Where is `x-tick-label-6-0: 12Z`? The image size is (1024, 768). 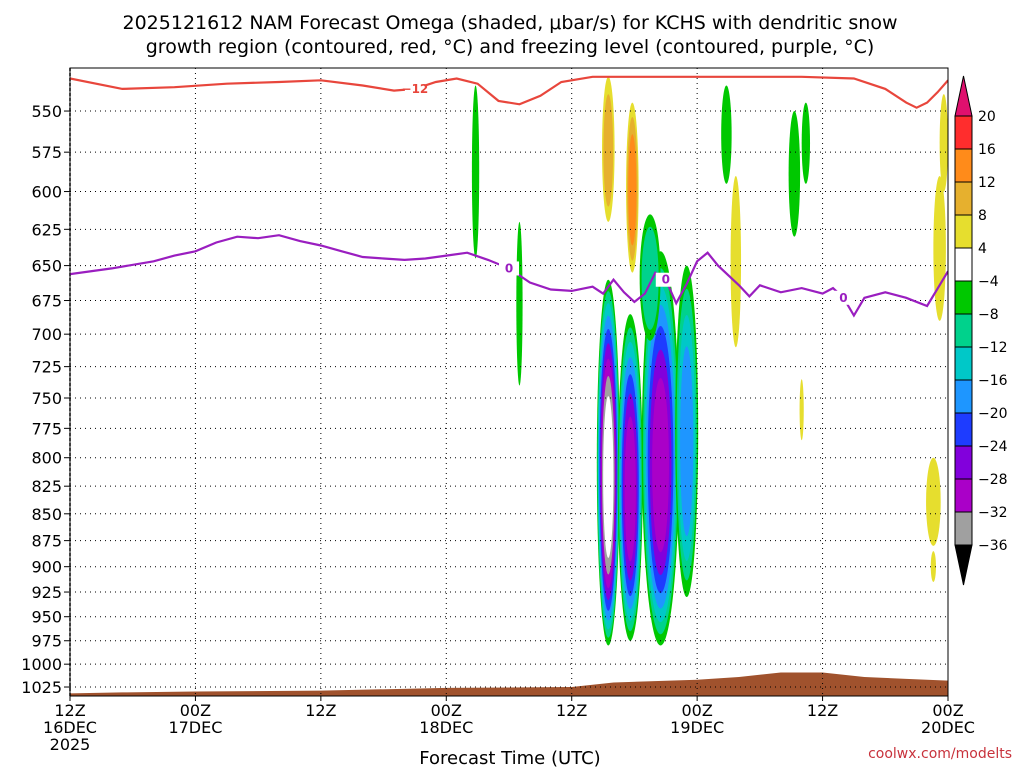
x-tick-label-6-0: 12Z is located at coordinates (822, 710).